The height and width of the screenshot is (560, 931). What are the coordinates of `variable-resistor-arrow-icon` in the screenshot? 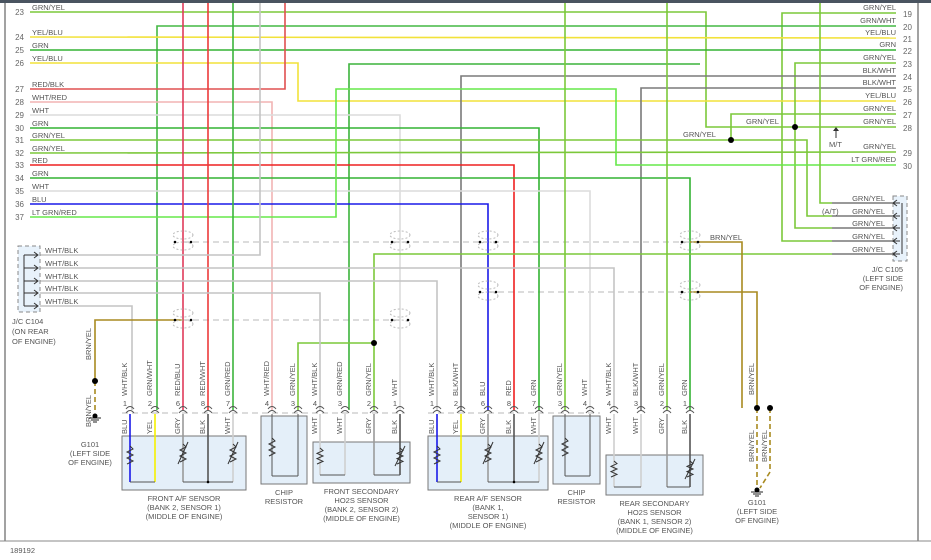 It's located at (233, 453).